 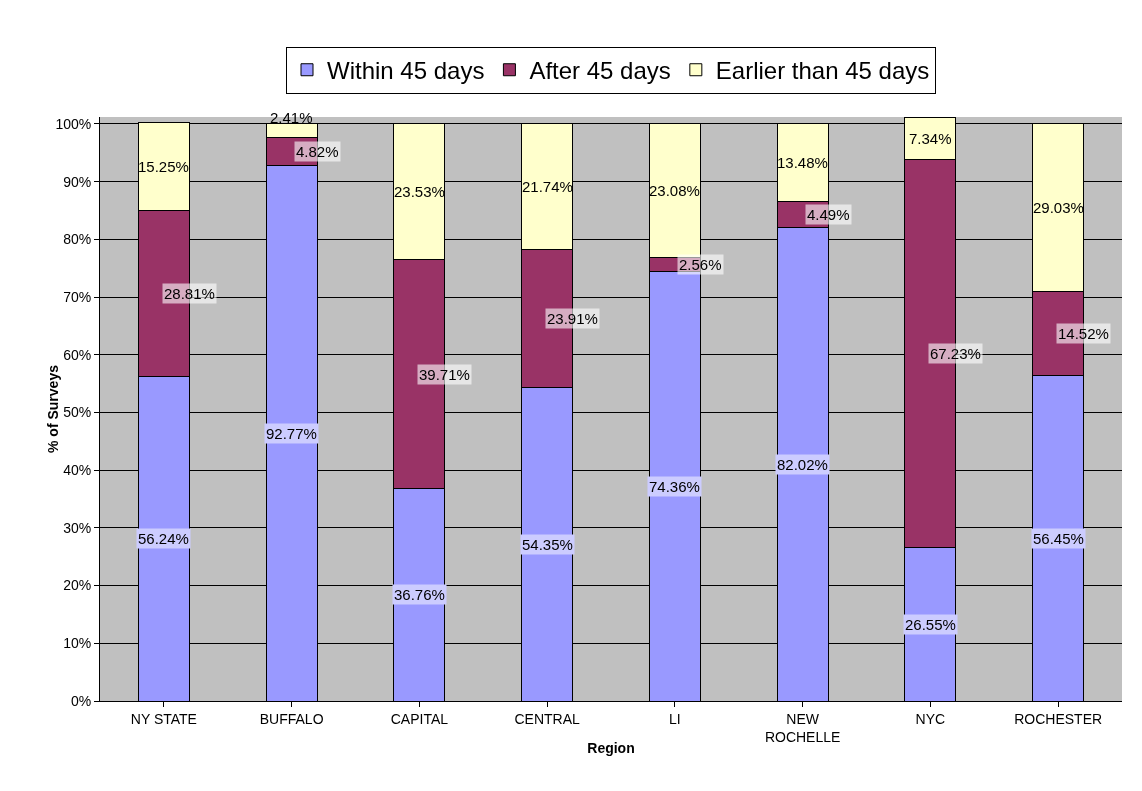 What do you see at coordinates (419, 191) in the screenshot?
I see `data-label: 23.53%` at bounding box center [419, 191].